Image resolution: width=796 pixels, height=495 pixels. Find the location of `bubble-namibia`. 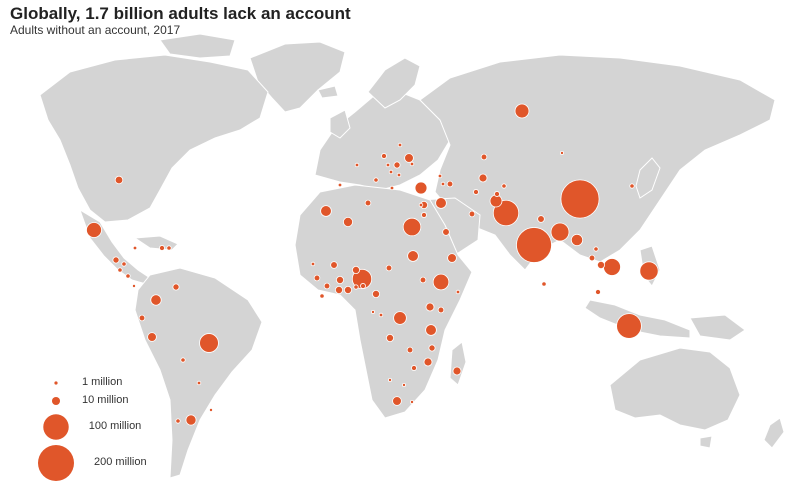

bubble-namibia is located at coordinates (389, 379).